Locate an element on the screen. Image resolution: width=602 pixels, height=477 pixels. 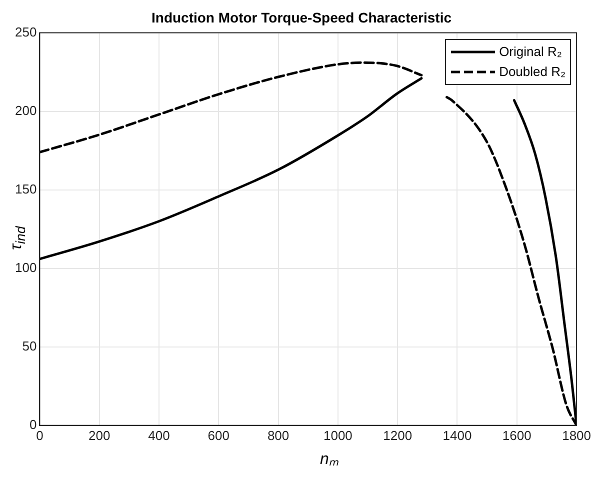
y-tick-label: 250 is located at coordinates (25, 32).